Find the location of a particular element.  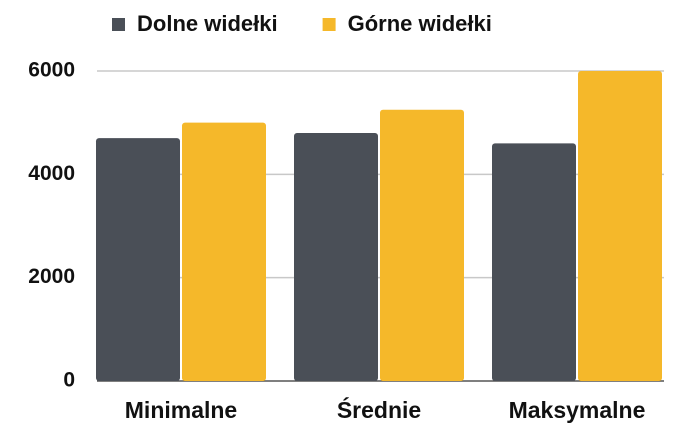

y-tick-label: 6000 is located at coordinates (51, 70).